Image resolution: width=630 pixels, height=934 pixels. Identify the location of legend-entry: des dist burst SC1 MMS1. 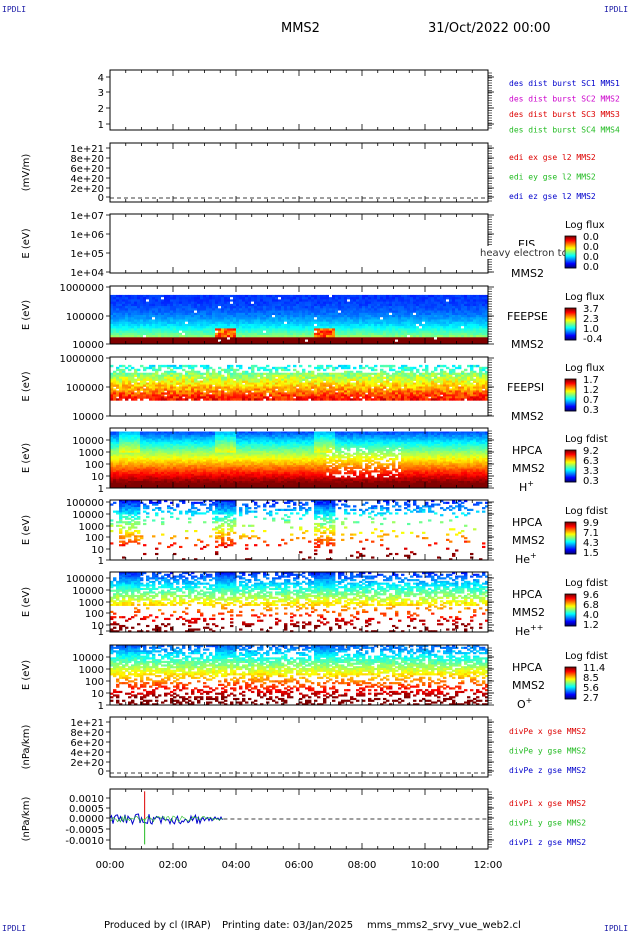
(564, 83).